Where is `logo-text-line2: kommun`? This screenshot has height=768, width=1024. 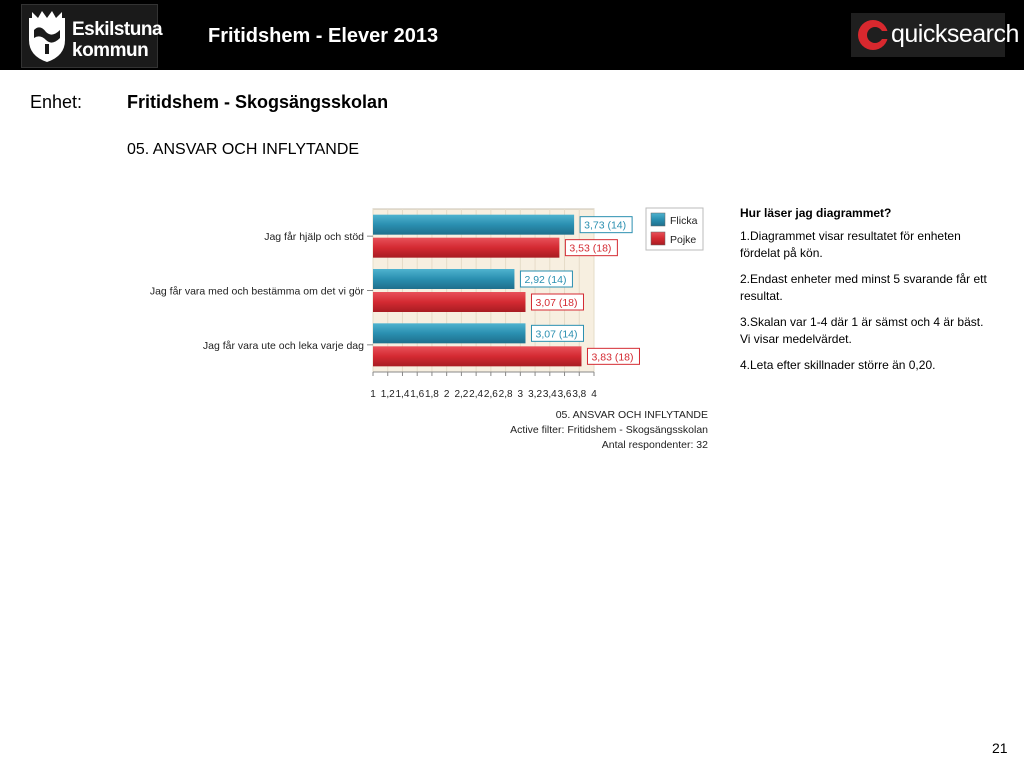
logo-text-line2: kommun is located at coordinates (110, 50).